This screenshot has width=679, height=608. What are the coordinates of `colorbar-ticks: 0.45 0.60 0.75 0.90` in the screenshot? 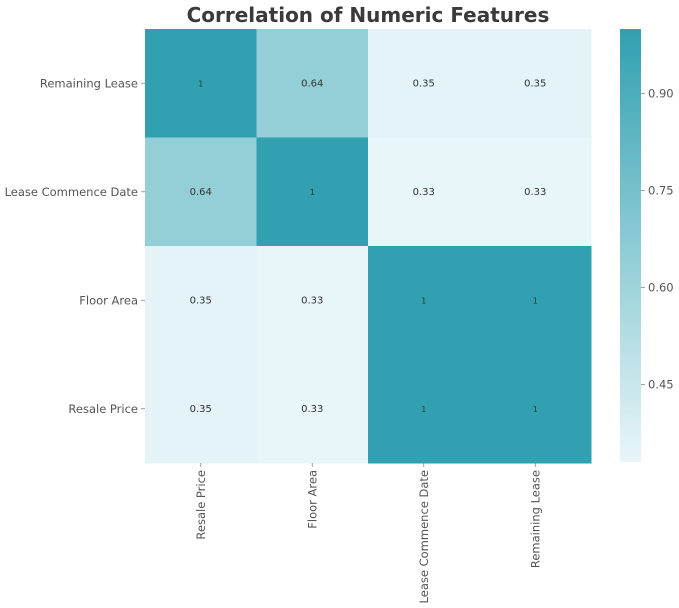 It's located at (657, 239).